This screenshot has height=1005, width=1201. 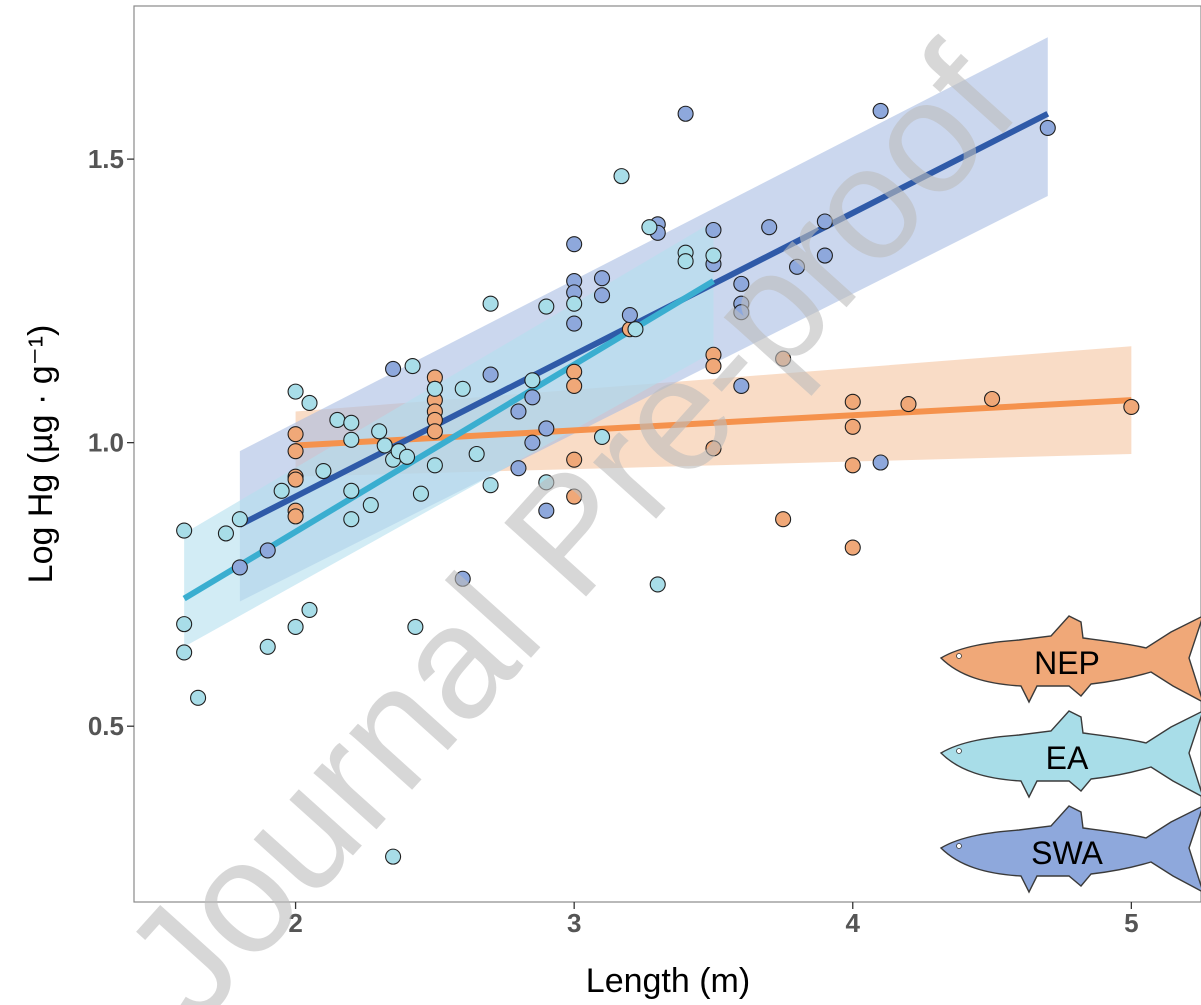 What do you see at coordinates (41, 454) in the screenshot?
I see `y-axis-title: Log Hg (µg · g⁻¹)` at bounding box center [41, 454].